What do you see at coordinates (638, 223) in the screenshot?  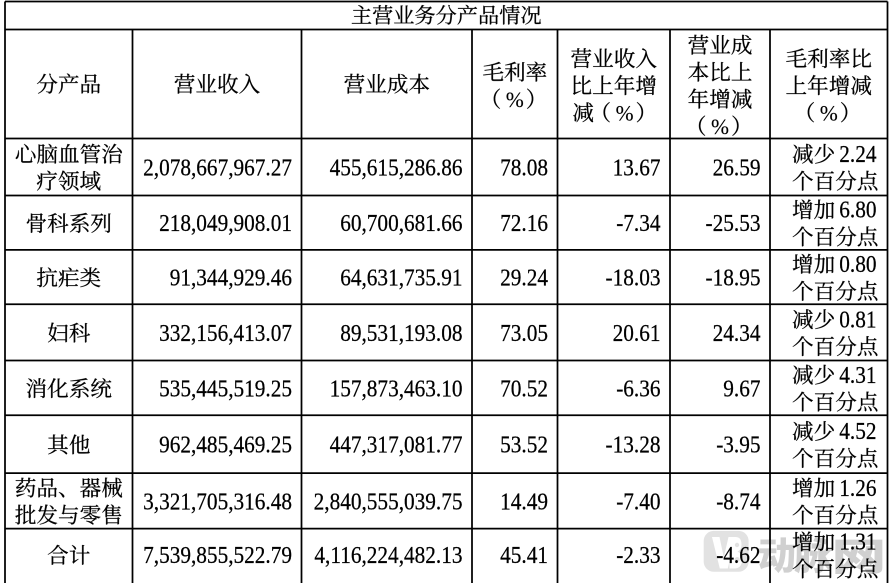 I see `svg-text: -7.34` at bounding box center [638, 223].